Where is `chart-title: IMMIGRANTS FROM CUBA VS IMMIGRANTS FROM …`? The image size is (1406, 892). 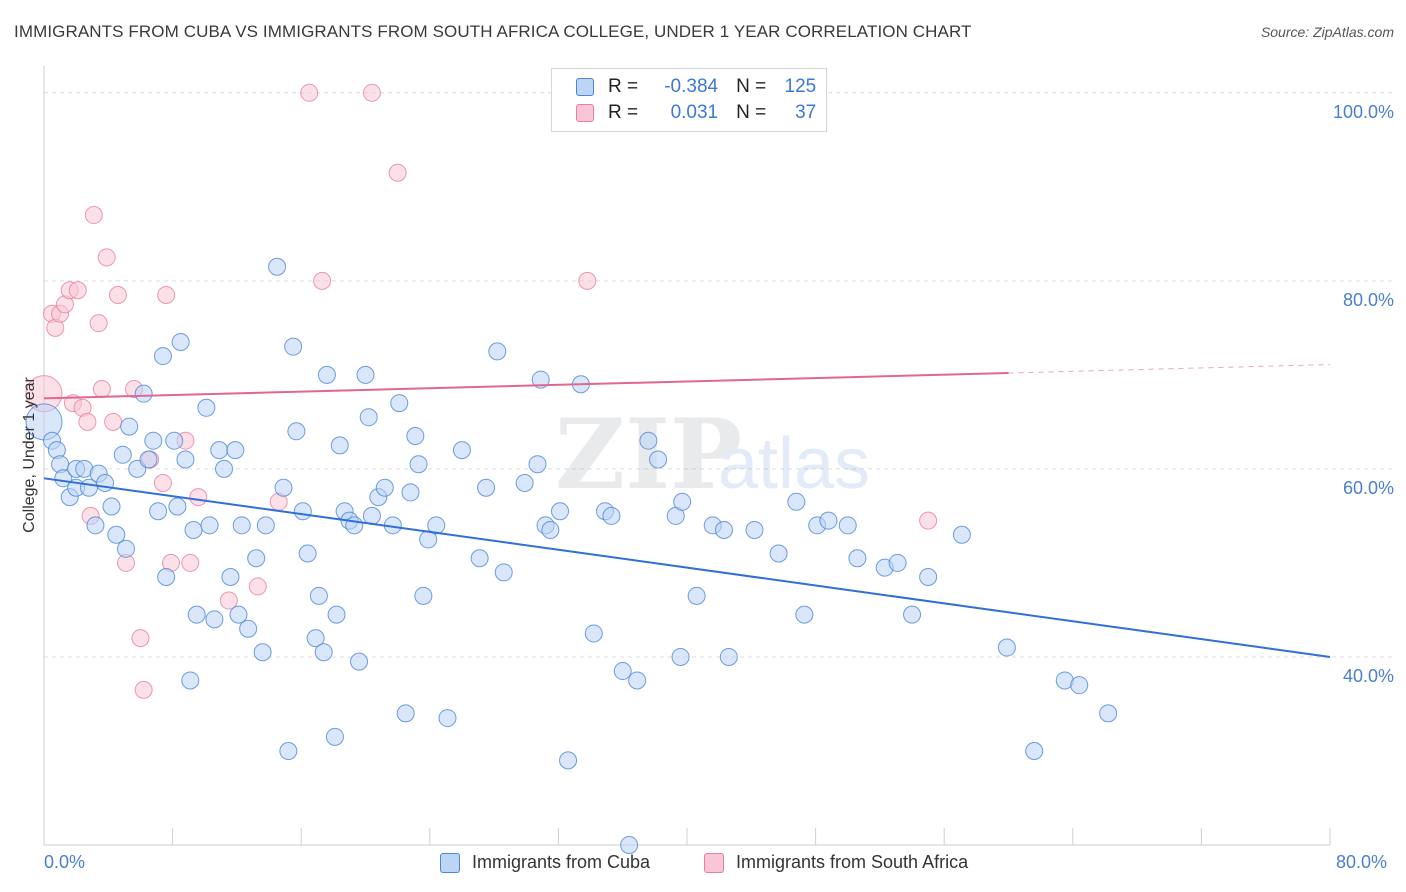
chart-title: IMMIGRANTS FROM CUBA VS IMMIGRANTS FROM … is located at coordinates (493, 31).